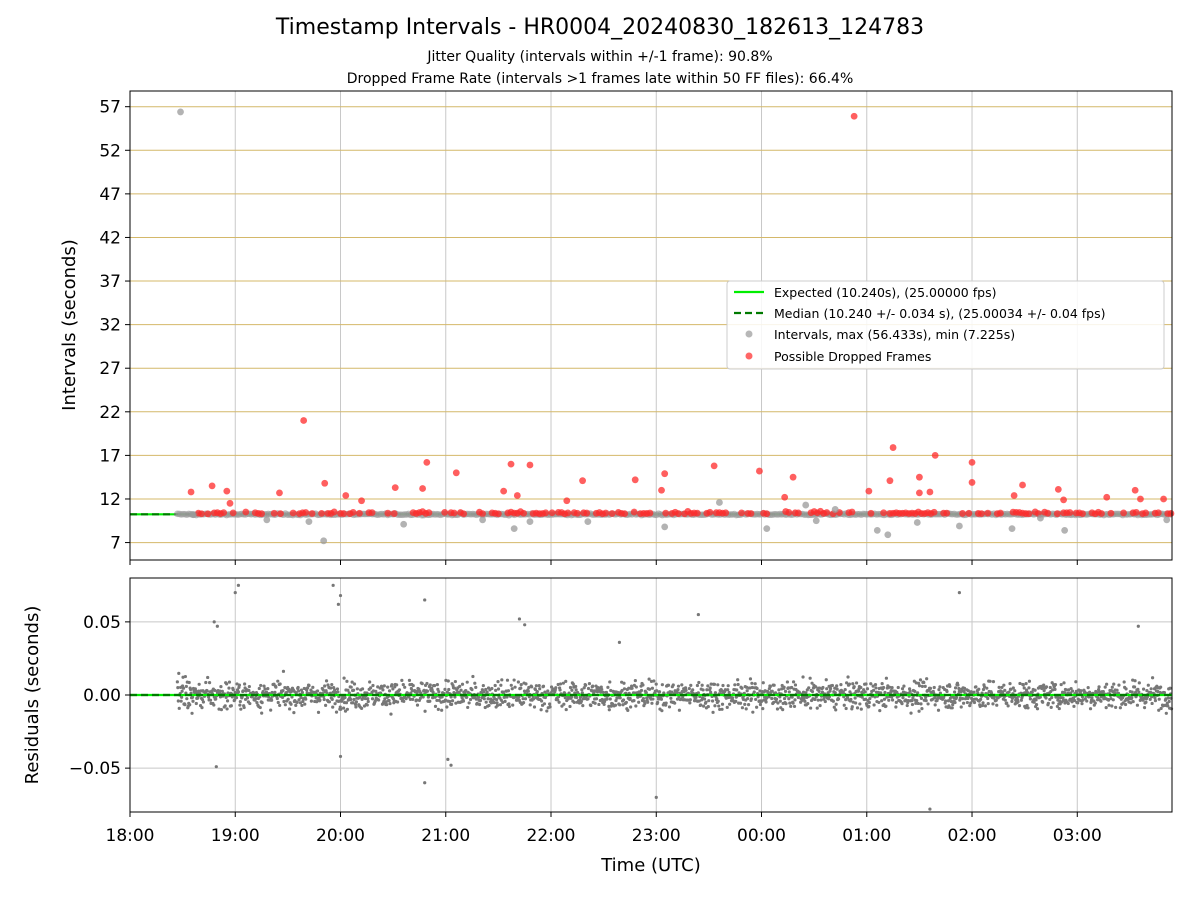 The image size is (1200, 900). I want to click on top-y-tick-label: 22, so click(110, 413).